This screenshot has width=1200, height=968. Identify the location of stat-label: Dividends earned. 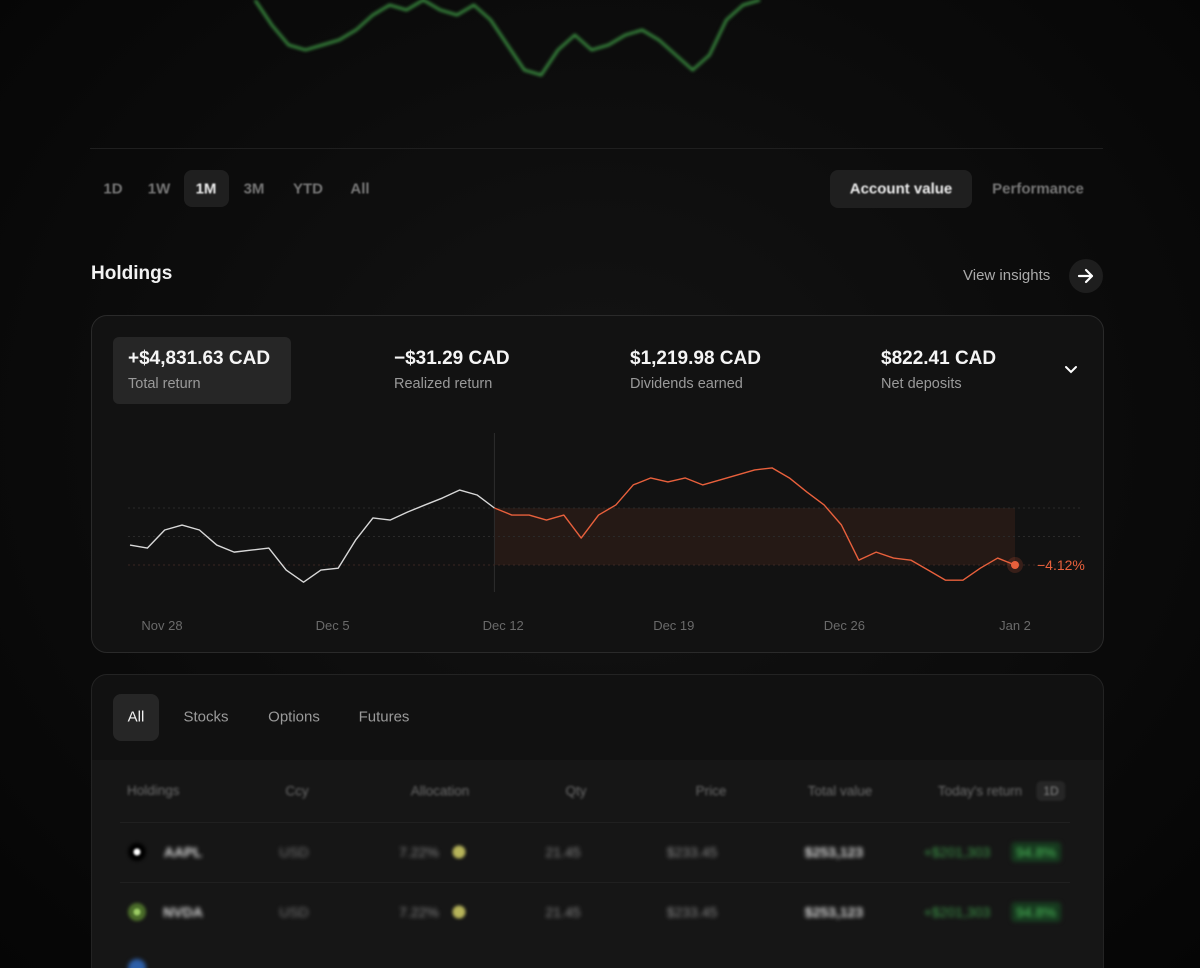
(686, 384).